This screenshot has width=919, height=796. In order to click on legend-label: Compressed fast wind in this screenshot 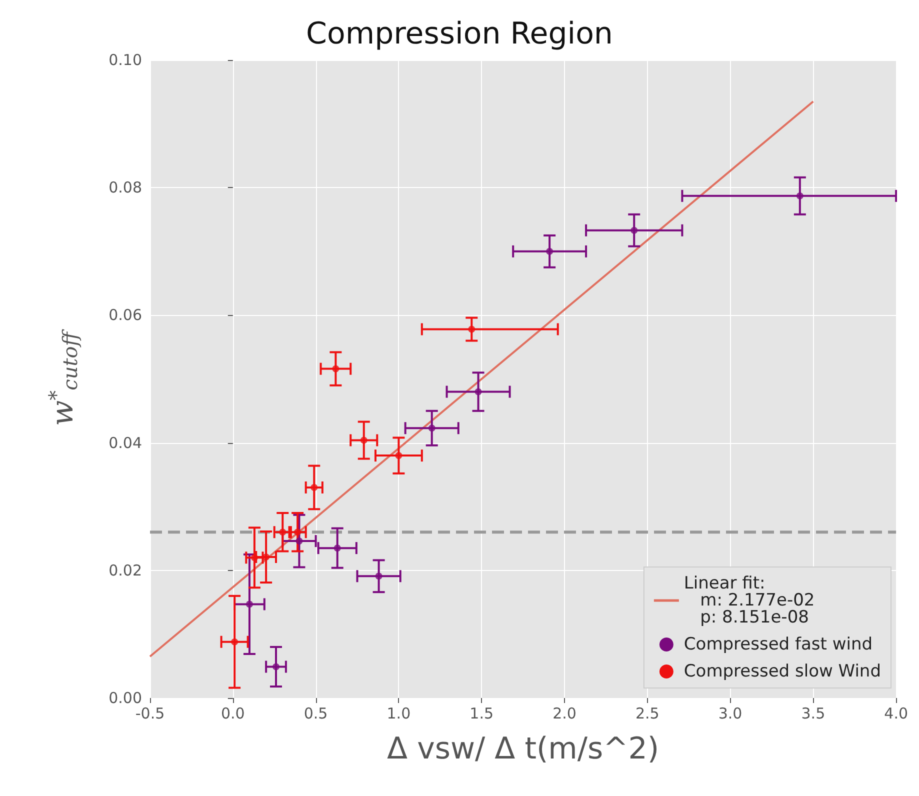, I will do `click(778, 644)`.